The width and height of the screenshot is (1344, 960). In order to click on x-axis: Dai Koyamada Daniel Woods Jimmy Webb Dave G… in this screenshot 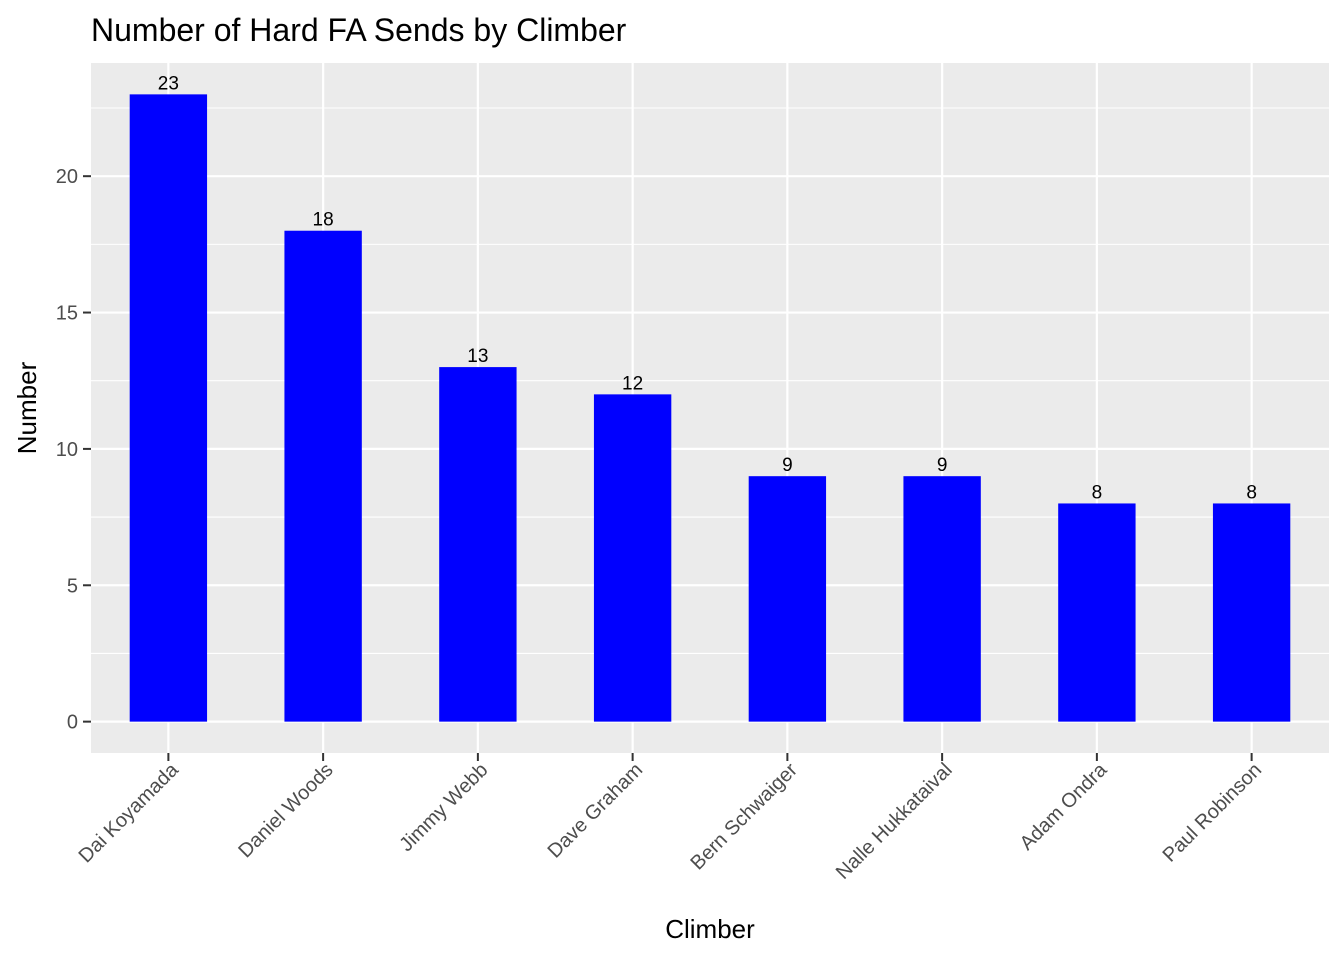, I will do `click(671, 818)`.